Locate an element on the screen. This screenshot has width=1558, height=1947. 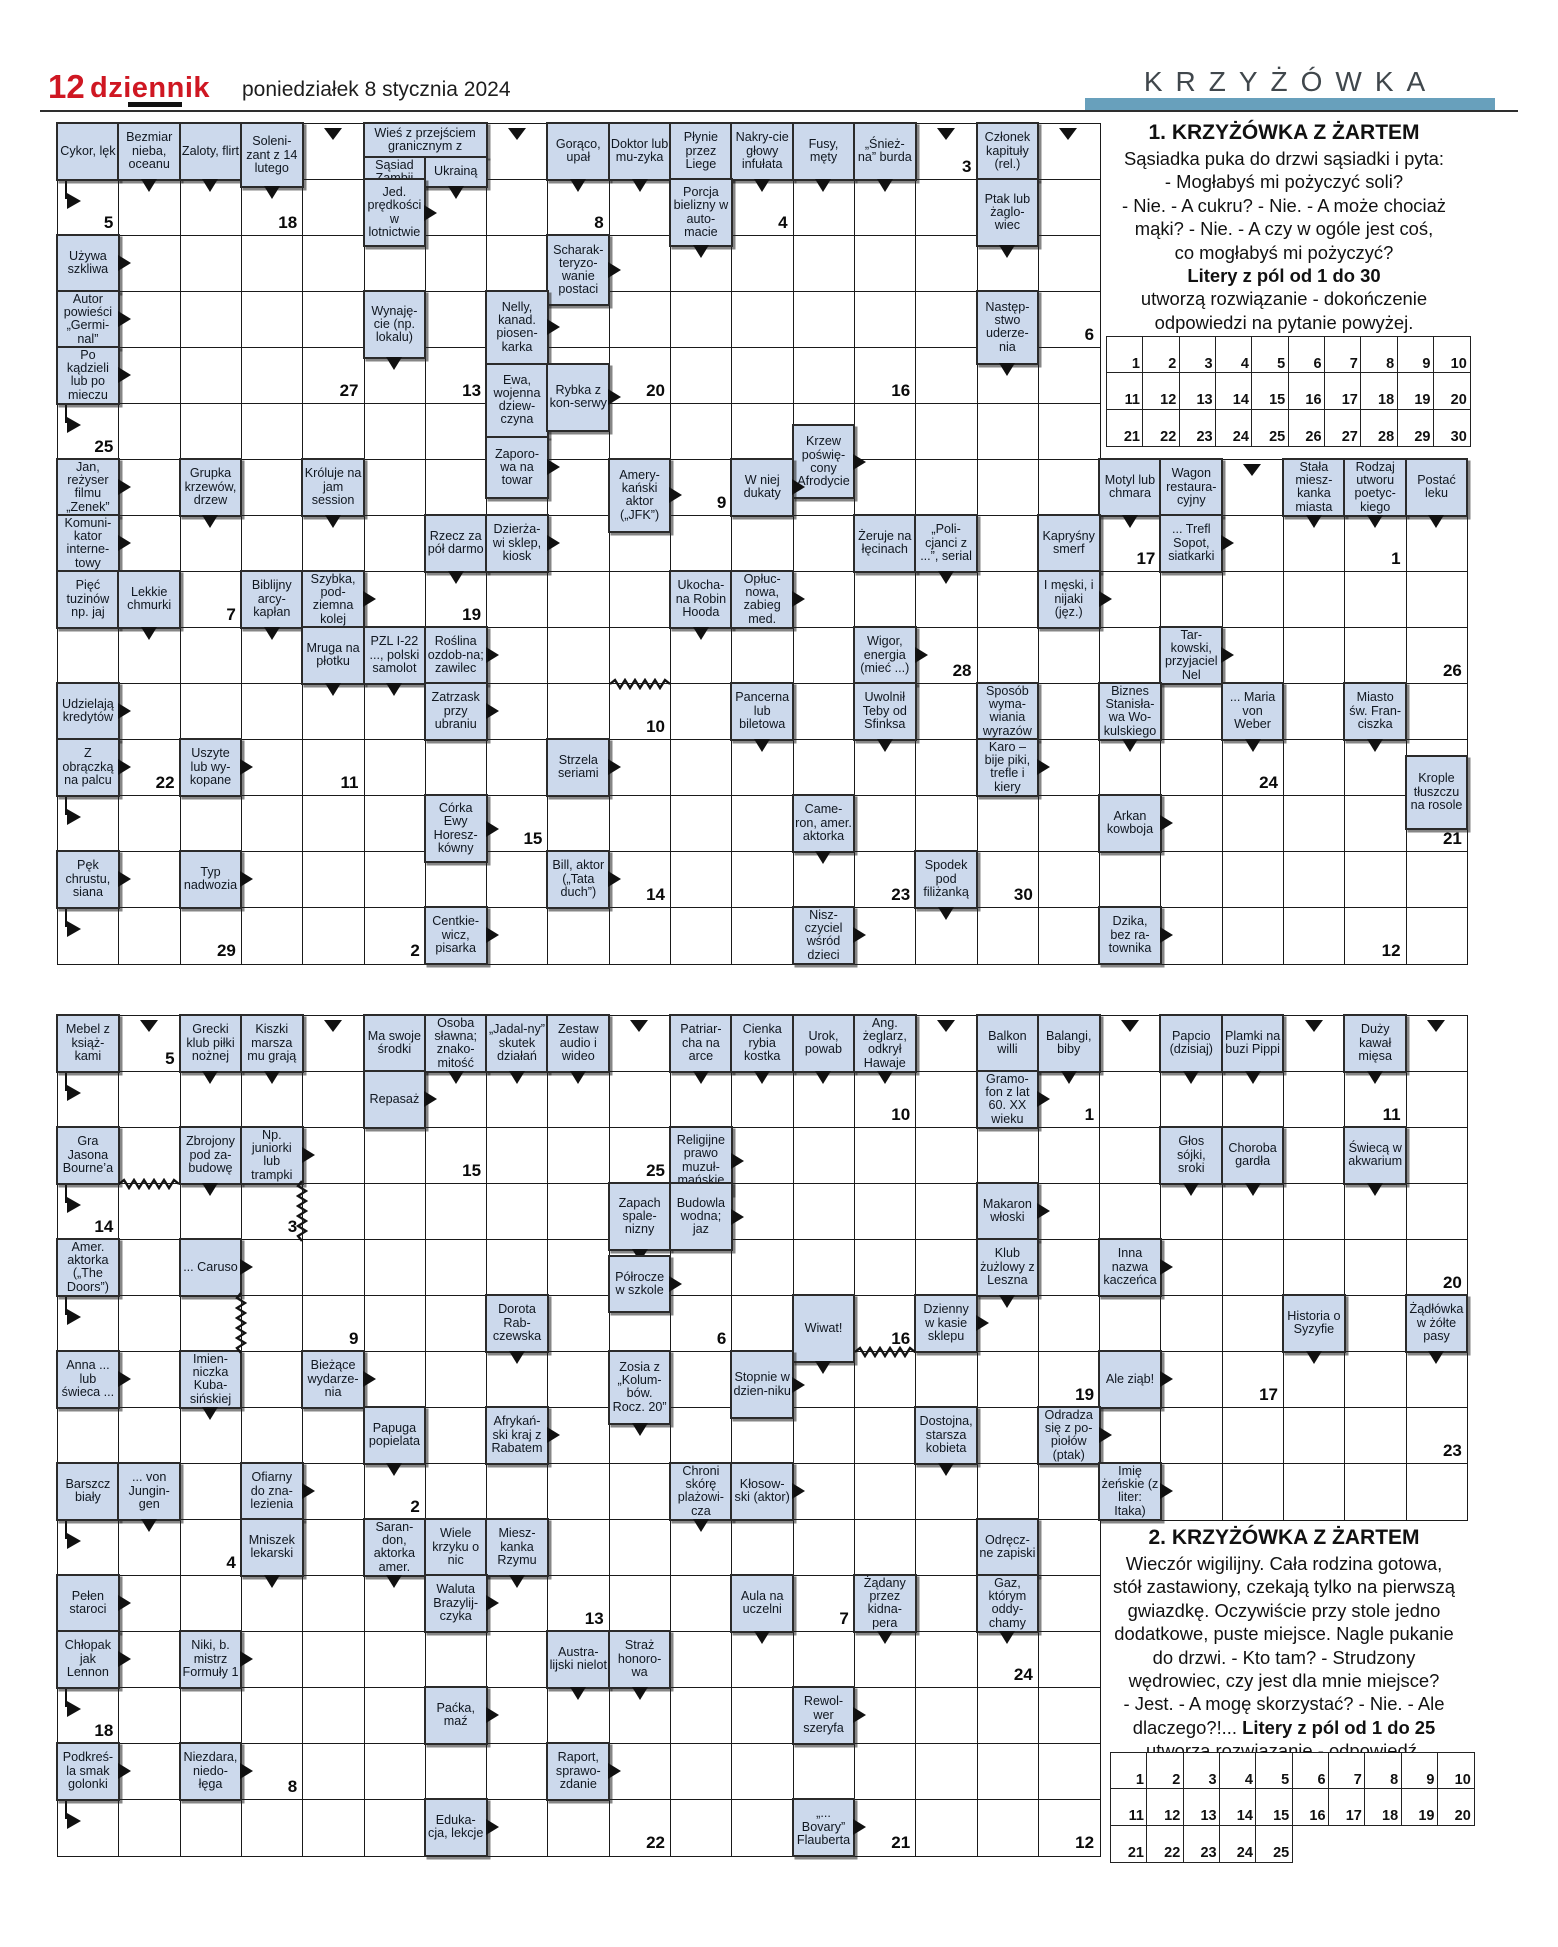
answer-box: 28 is located at coordinates (1379, 427).